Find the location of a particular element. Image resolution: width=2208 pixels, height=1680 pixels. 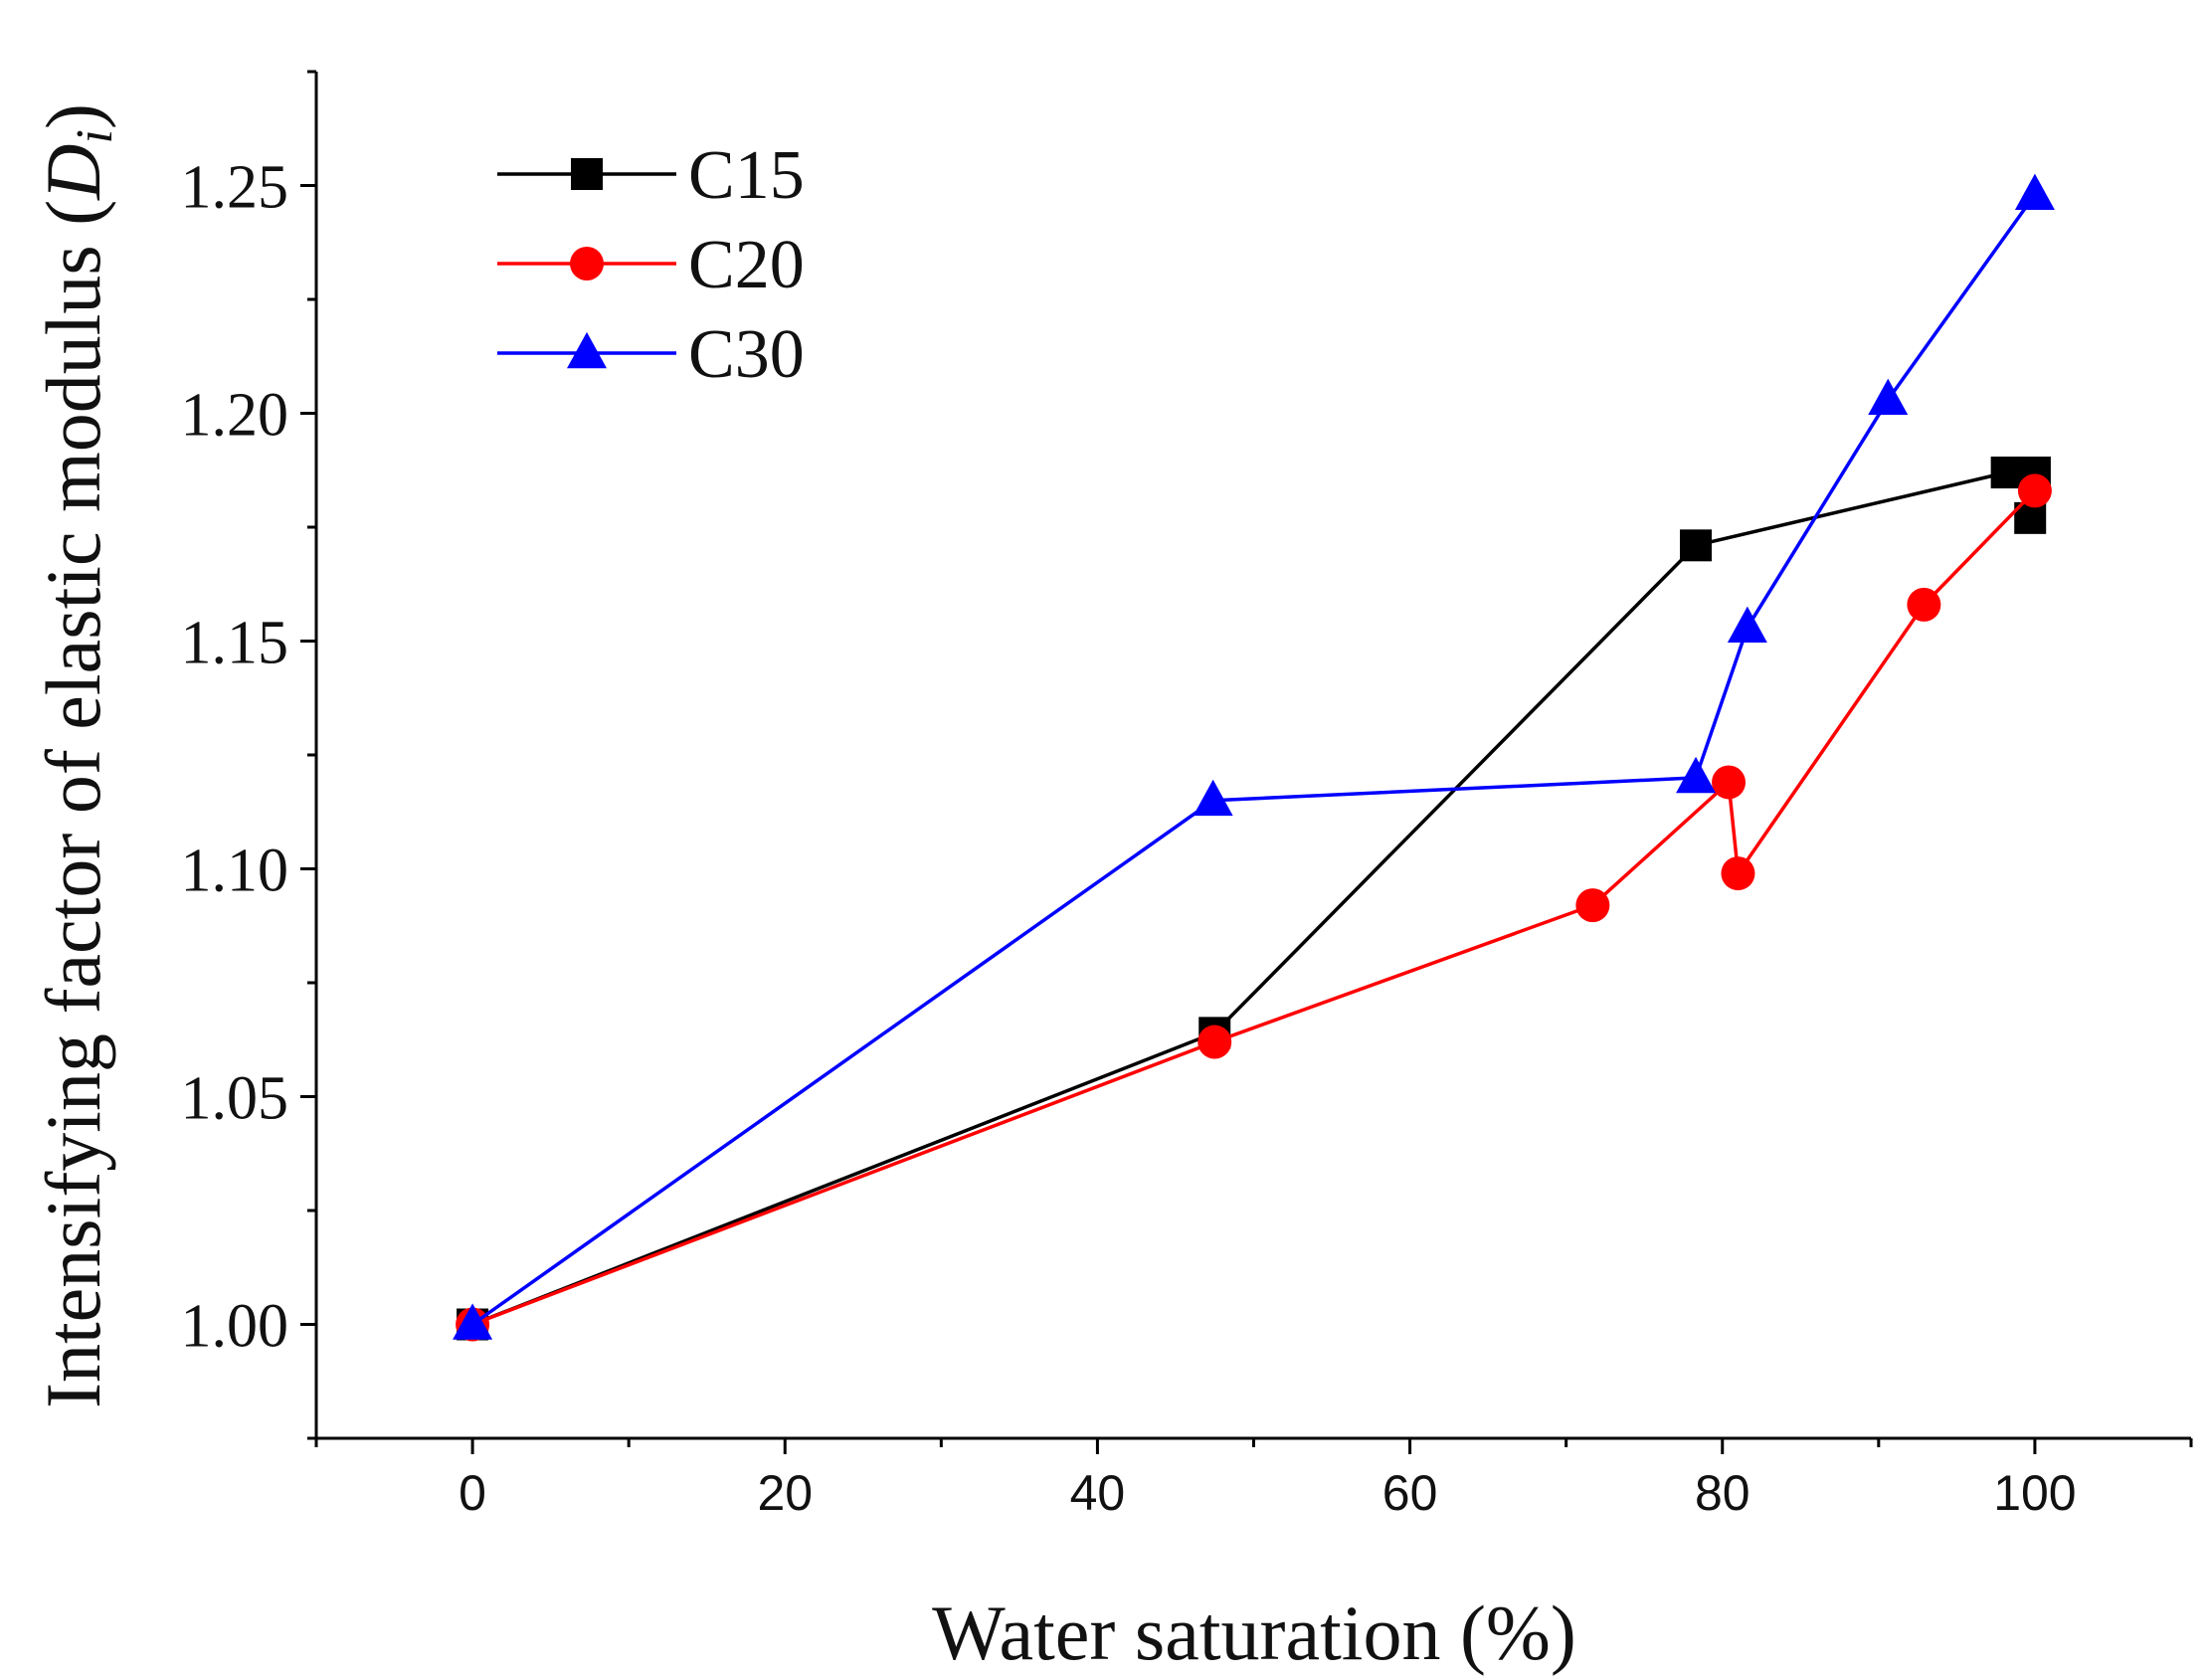

legend-marker-square is located at coordinates (587, 174).